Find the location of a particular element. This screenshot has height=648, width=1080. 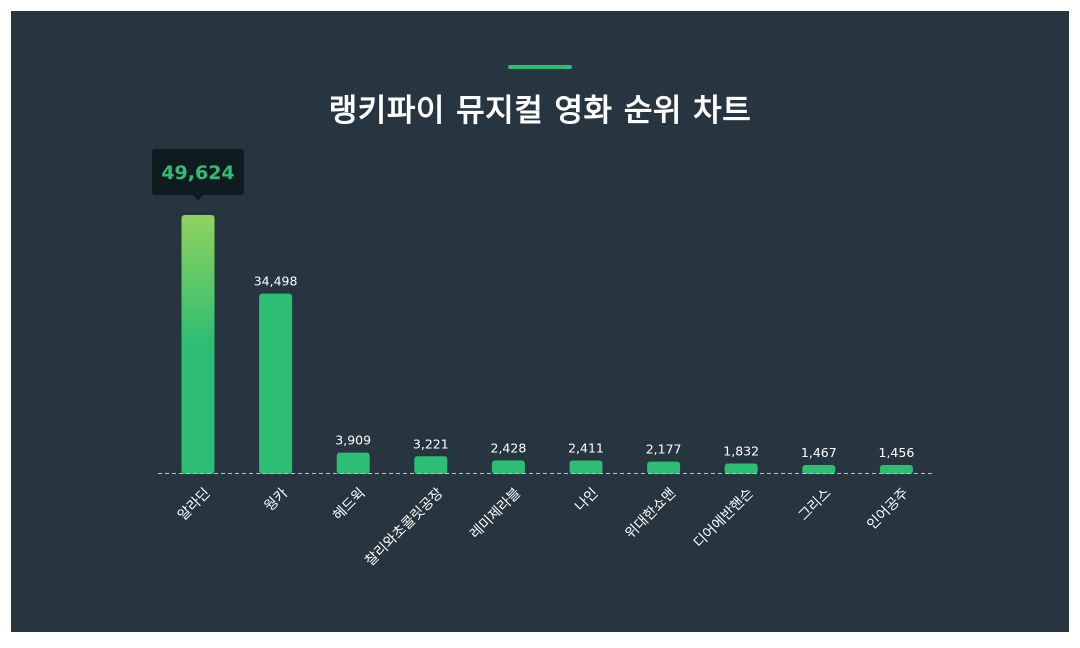

category-label-2: 웡카 is located at coordinates (277, 500).